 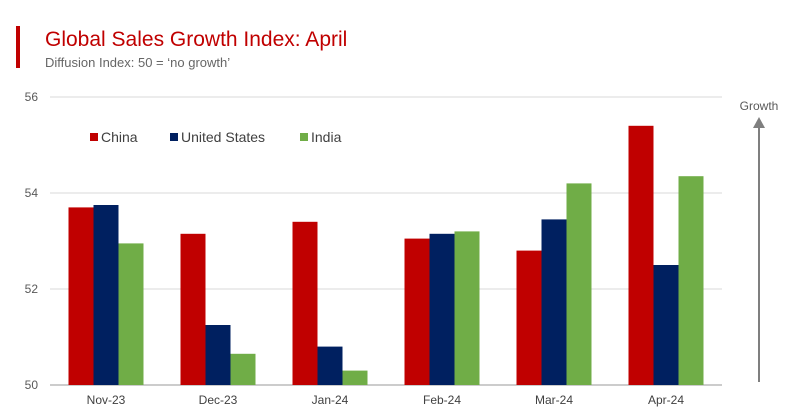 What do you see at coordinates (442, 400) in the screenshot?
I see `x-tick-label: Feb-24` at bounding box center [442, 400].